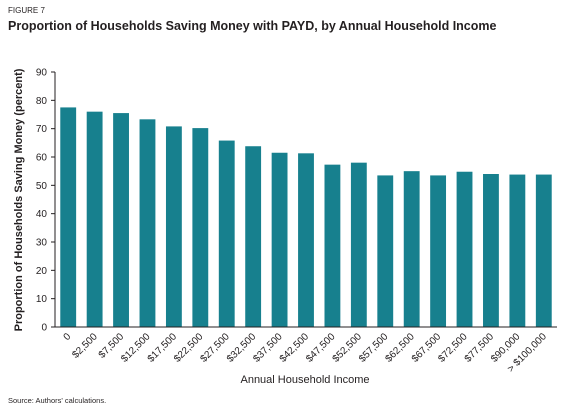  I want to click on x-tick-label: 0, so click(68, 337).